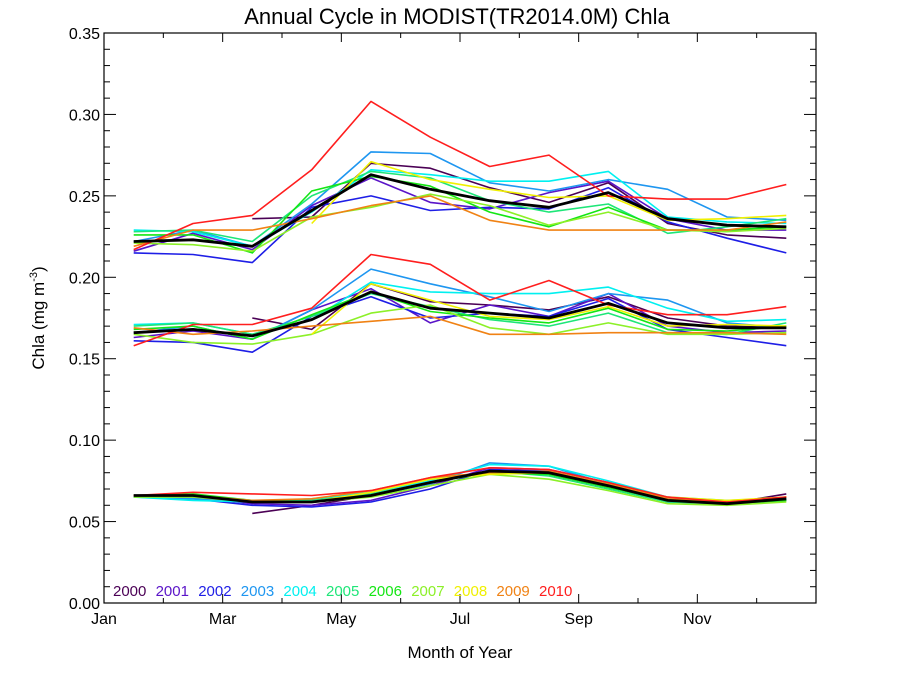 The height and width of the screenshot is (675, 900). Describe the element at coordinates (84, 319) in the screenshot. I see `y-tick-labels: 0.00 0.05 0.10 0.15 0.20 0.25 0.30 0.35` at that location.